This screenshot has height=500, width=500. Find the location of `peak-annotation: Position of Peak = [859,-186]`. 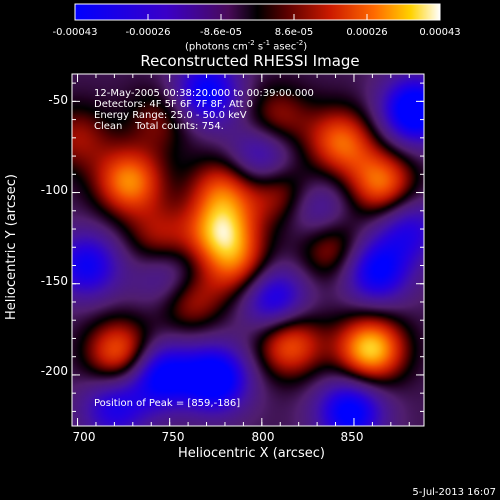

peak-annotation: Position of Peak = [859,-186] is located at coordinates (167, 403).